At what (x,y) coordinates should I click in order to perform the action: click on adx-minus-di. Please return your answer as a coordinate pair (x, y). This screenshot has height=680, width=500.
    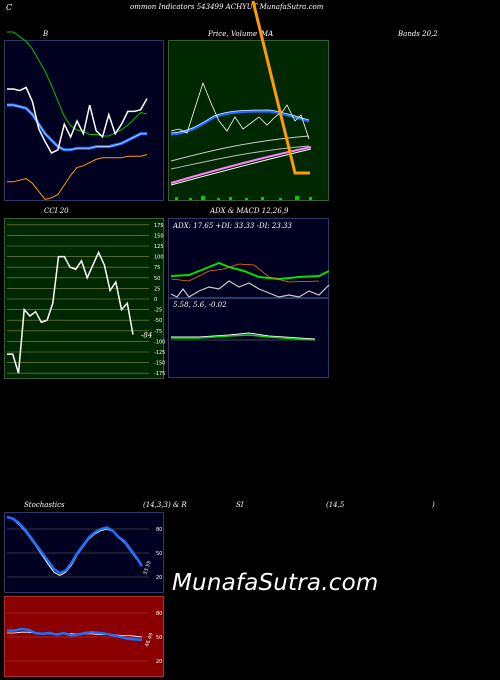
    Looking at the image, I should click on (245, 273).